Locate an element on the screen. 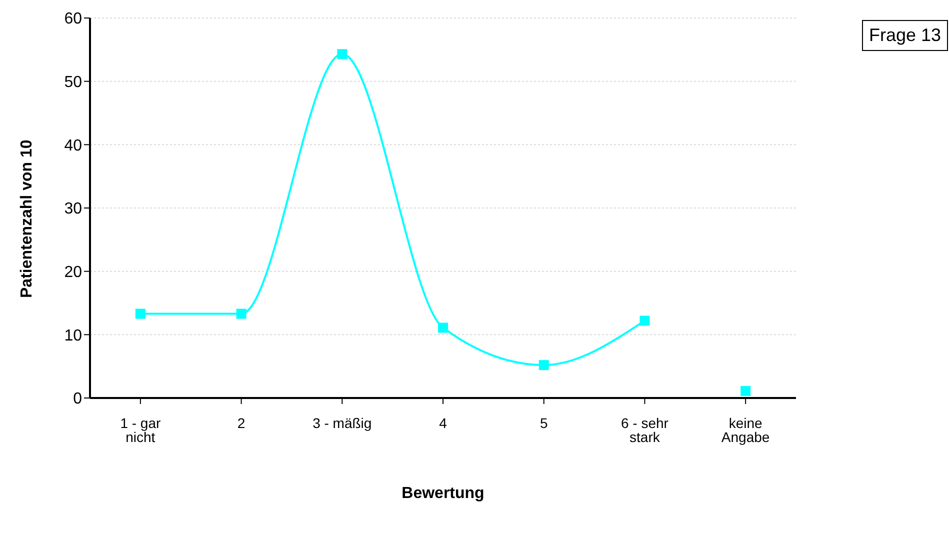  x-tick-label: 4 is located at coordinates (443, 422).